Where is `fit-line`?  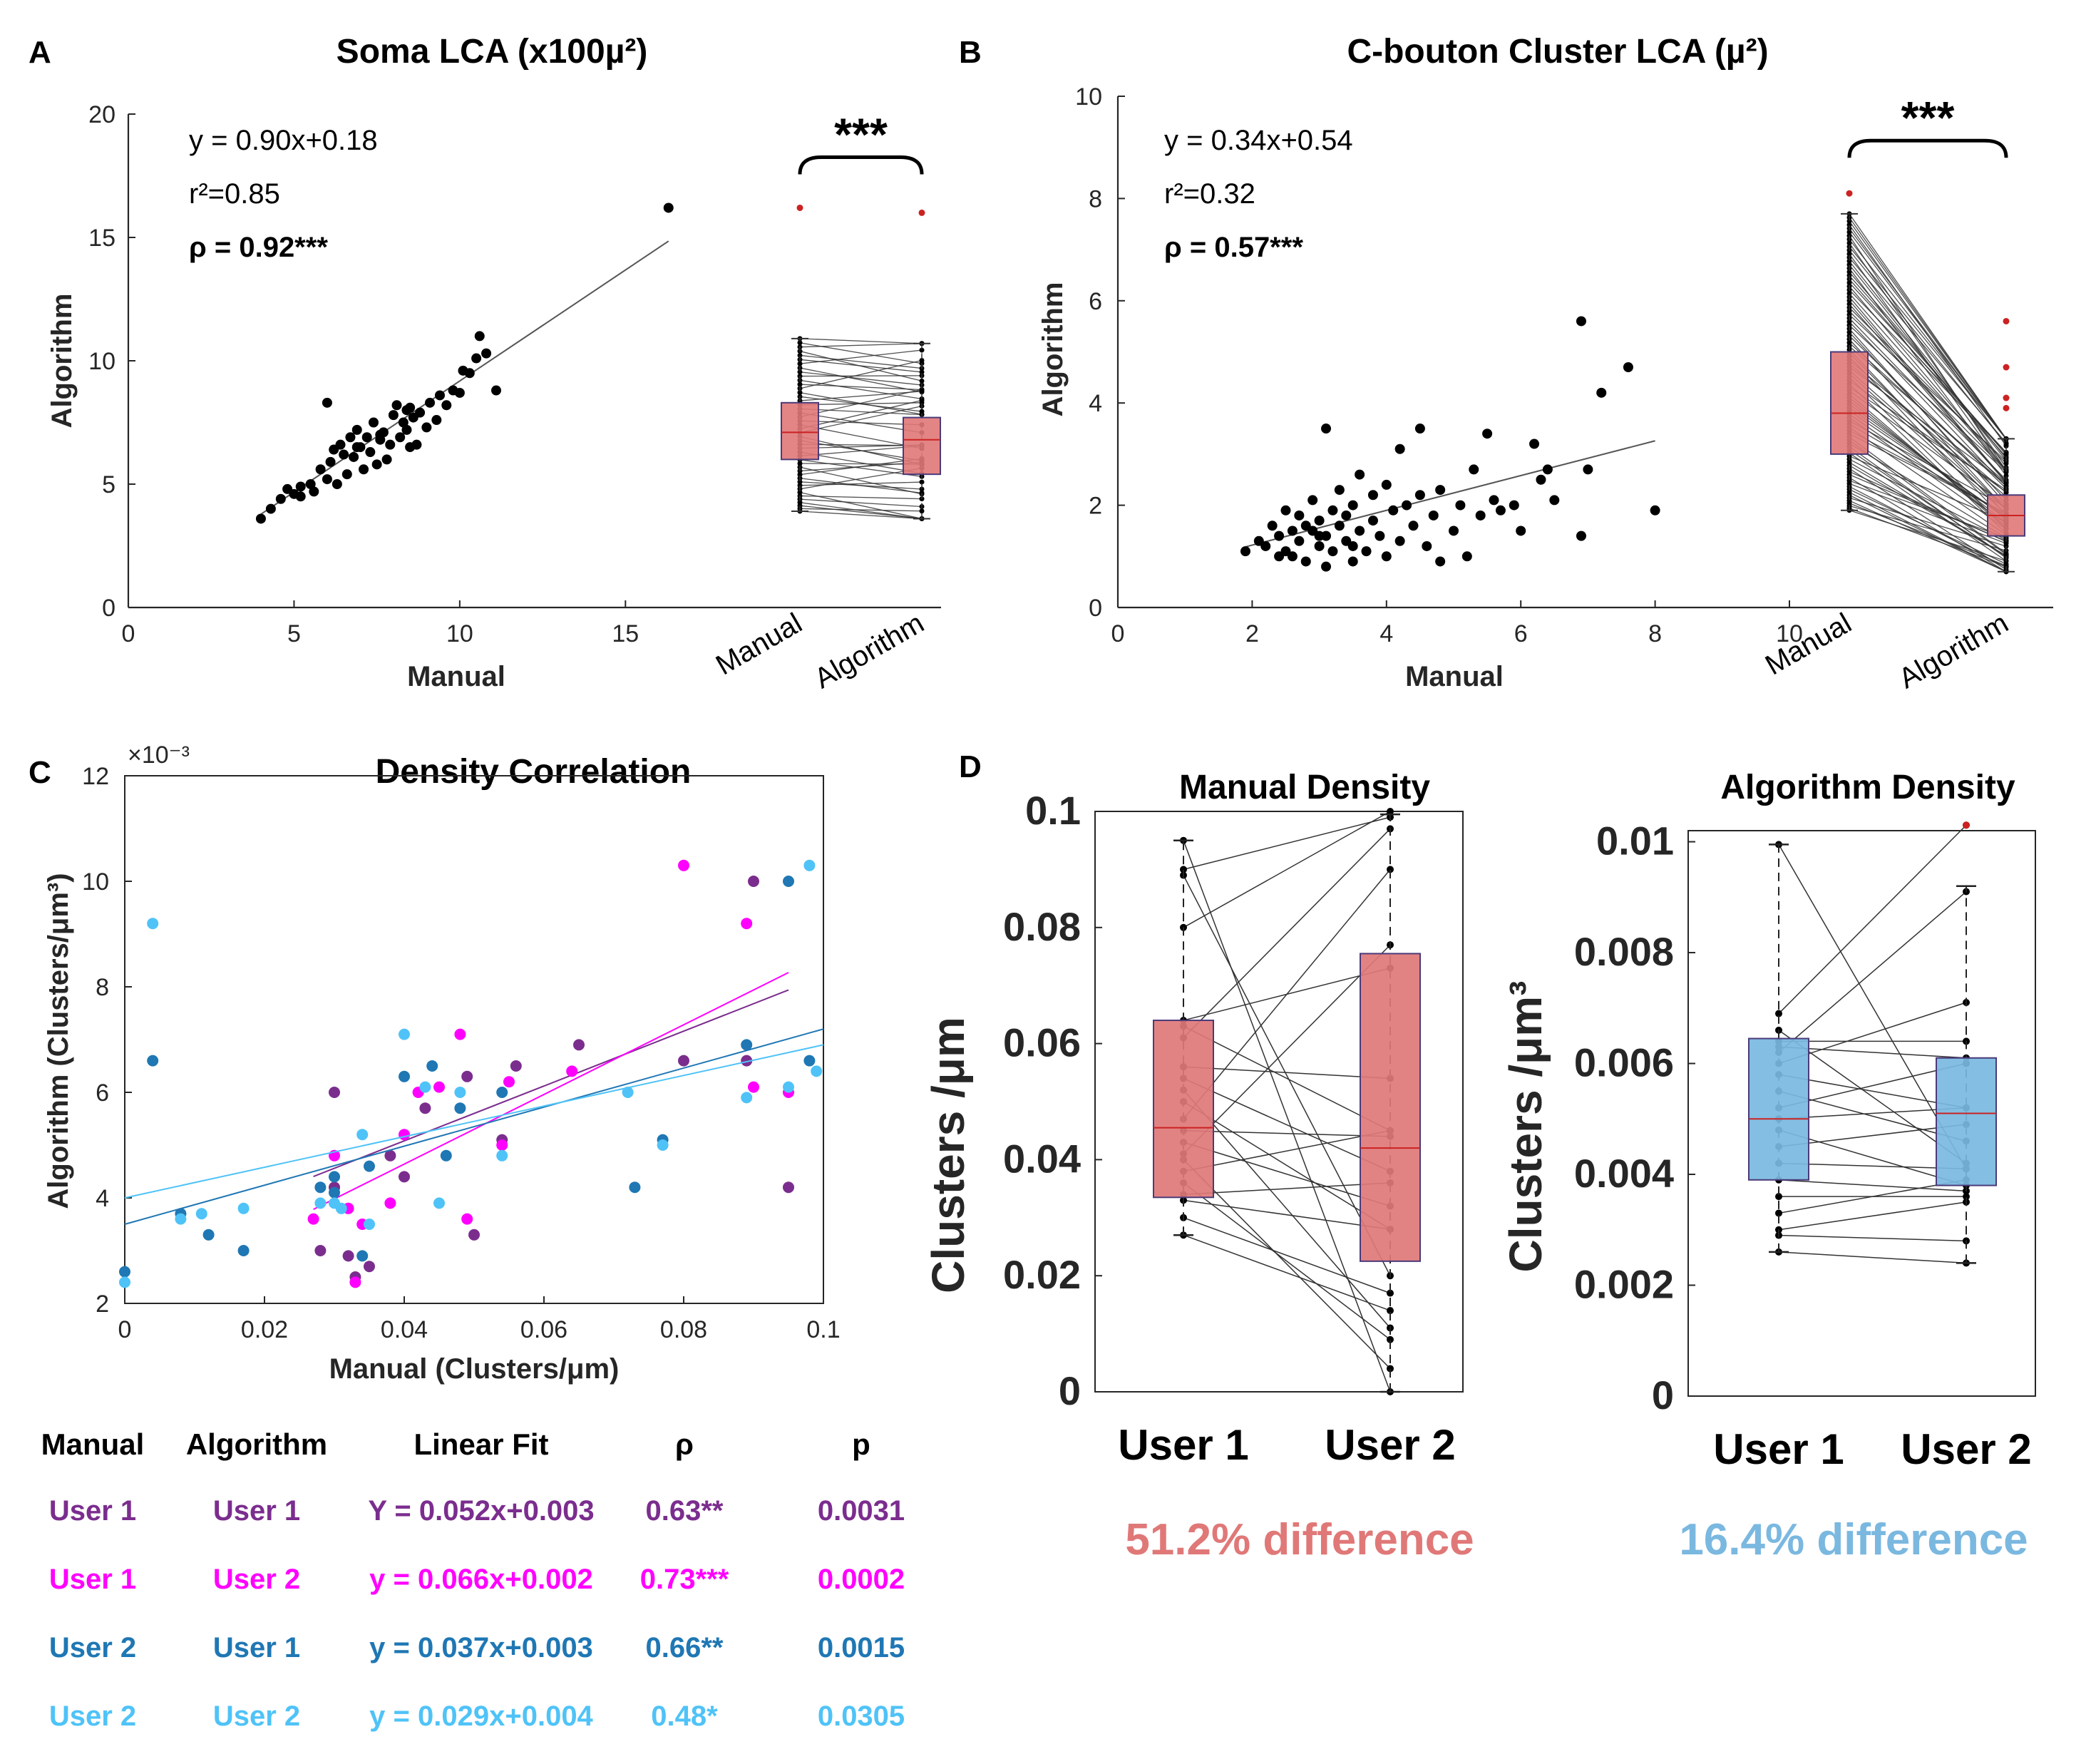 fit-line is located at coordinates (464, 378).